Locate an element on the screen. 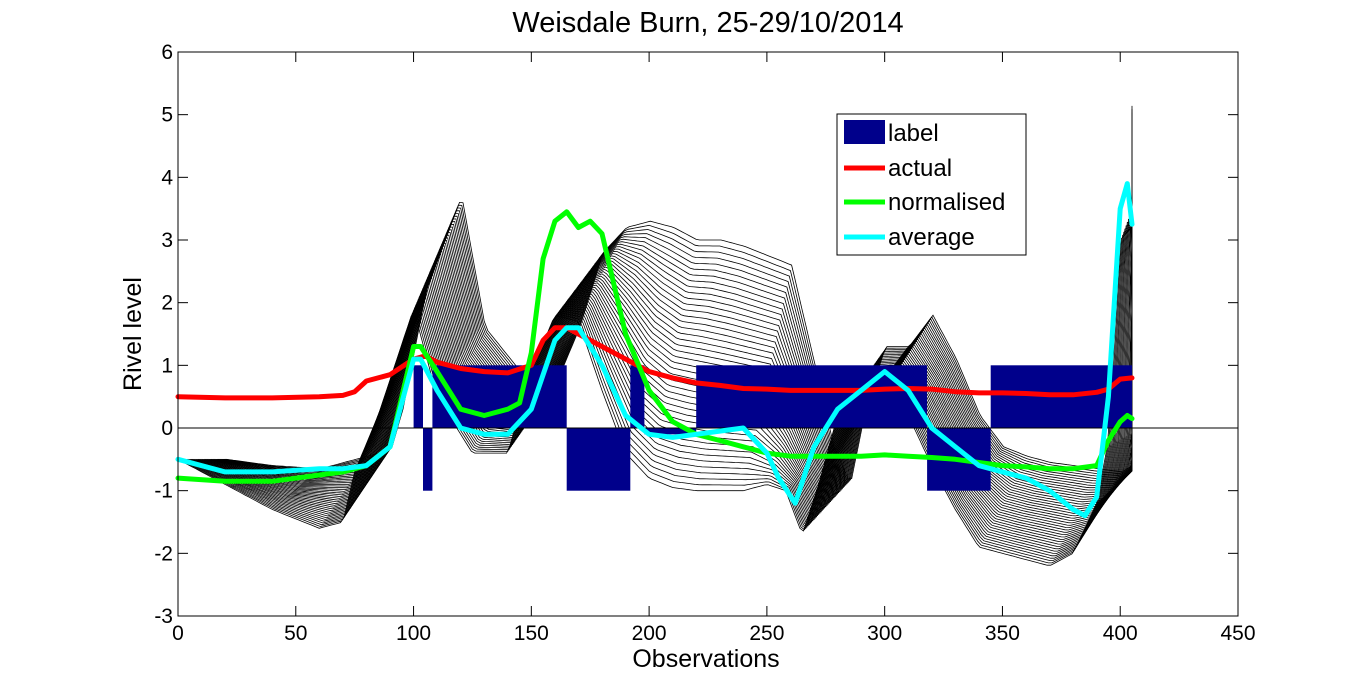 The height and width of the screenshot is (692, 1367). x-tick-label: 150 is located at coordinates (531, 633).